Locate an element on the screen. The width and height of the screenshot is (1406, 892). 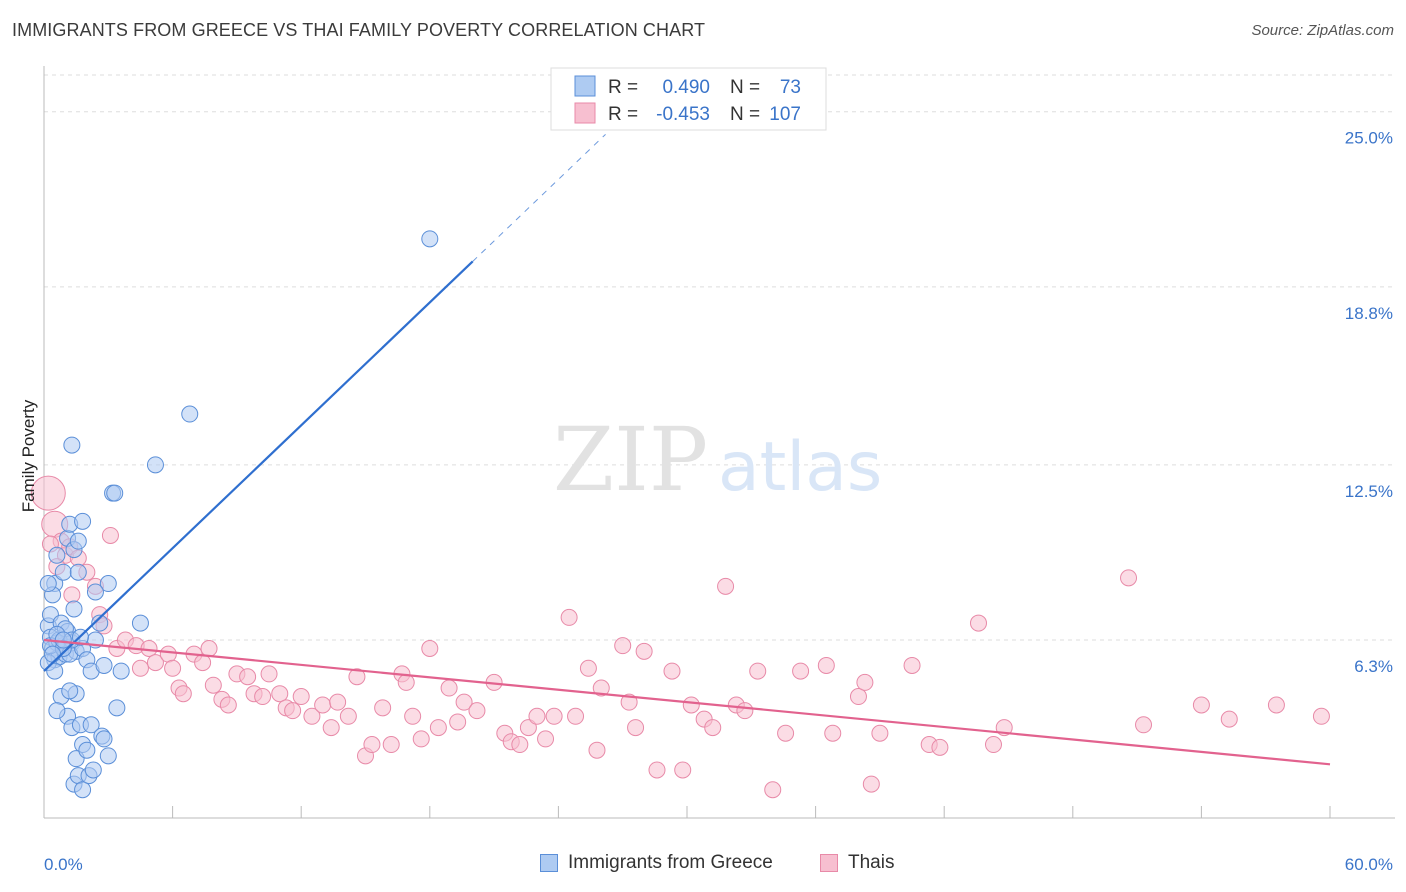
legend-n-value-thais: 107 is located at coordinates (785, 114).